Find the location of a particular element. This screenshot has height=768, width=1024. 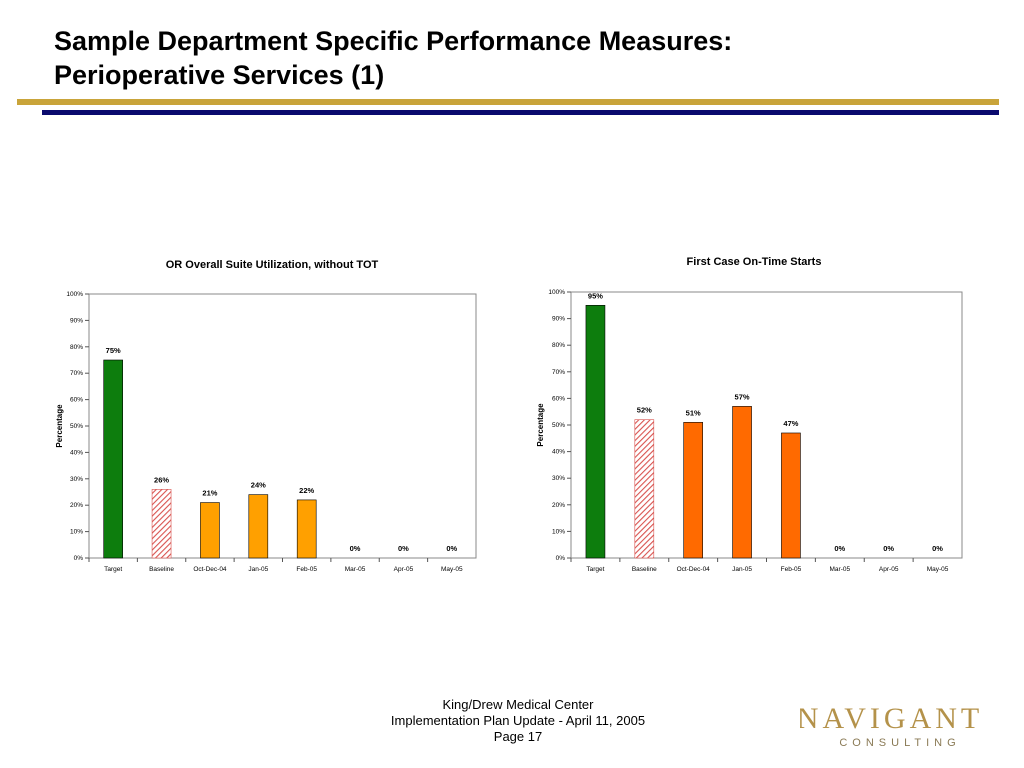

chart-1-x-tick-label: Feb-05 is located at coordinates (306, 569).